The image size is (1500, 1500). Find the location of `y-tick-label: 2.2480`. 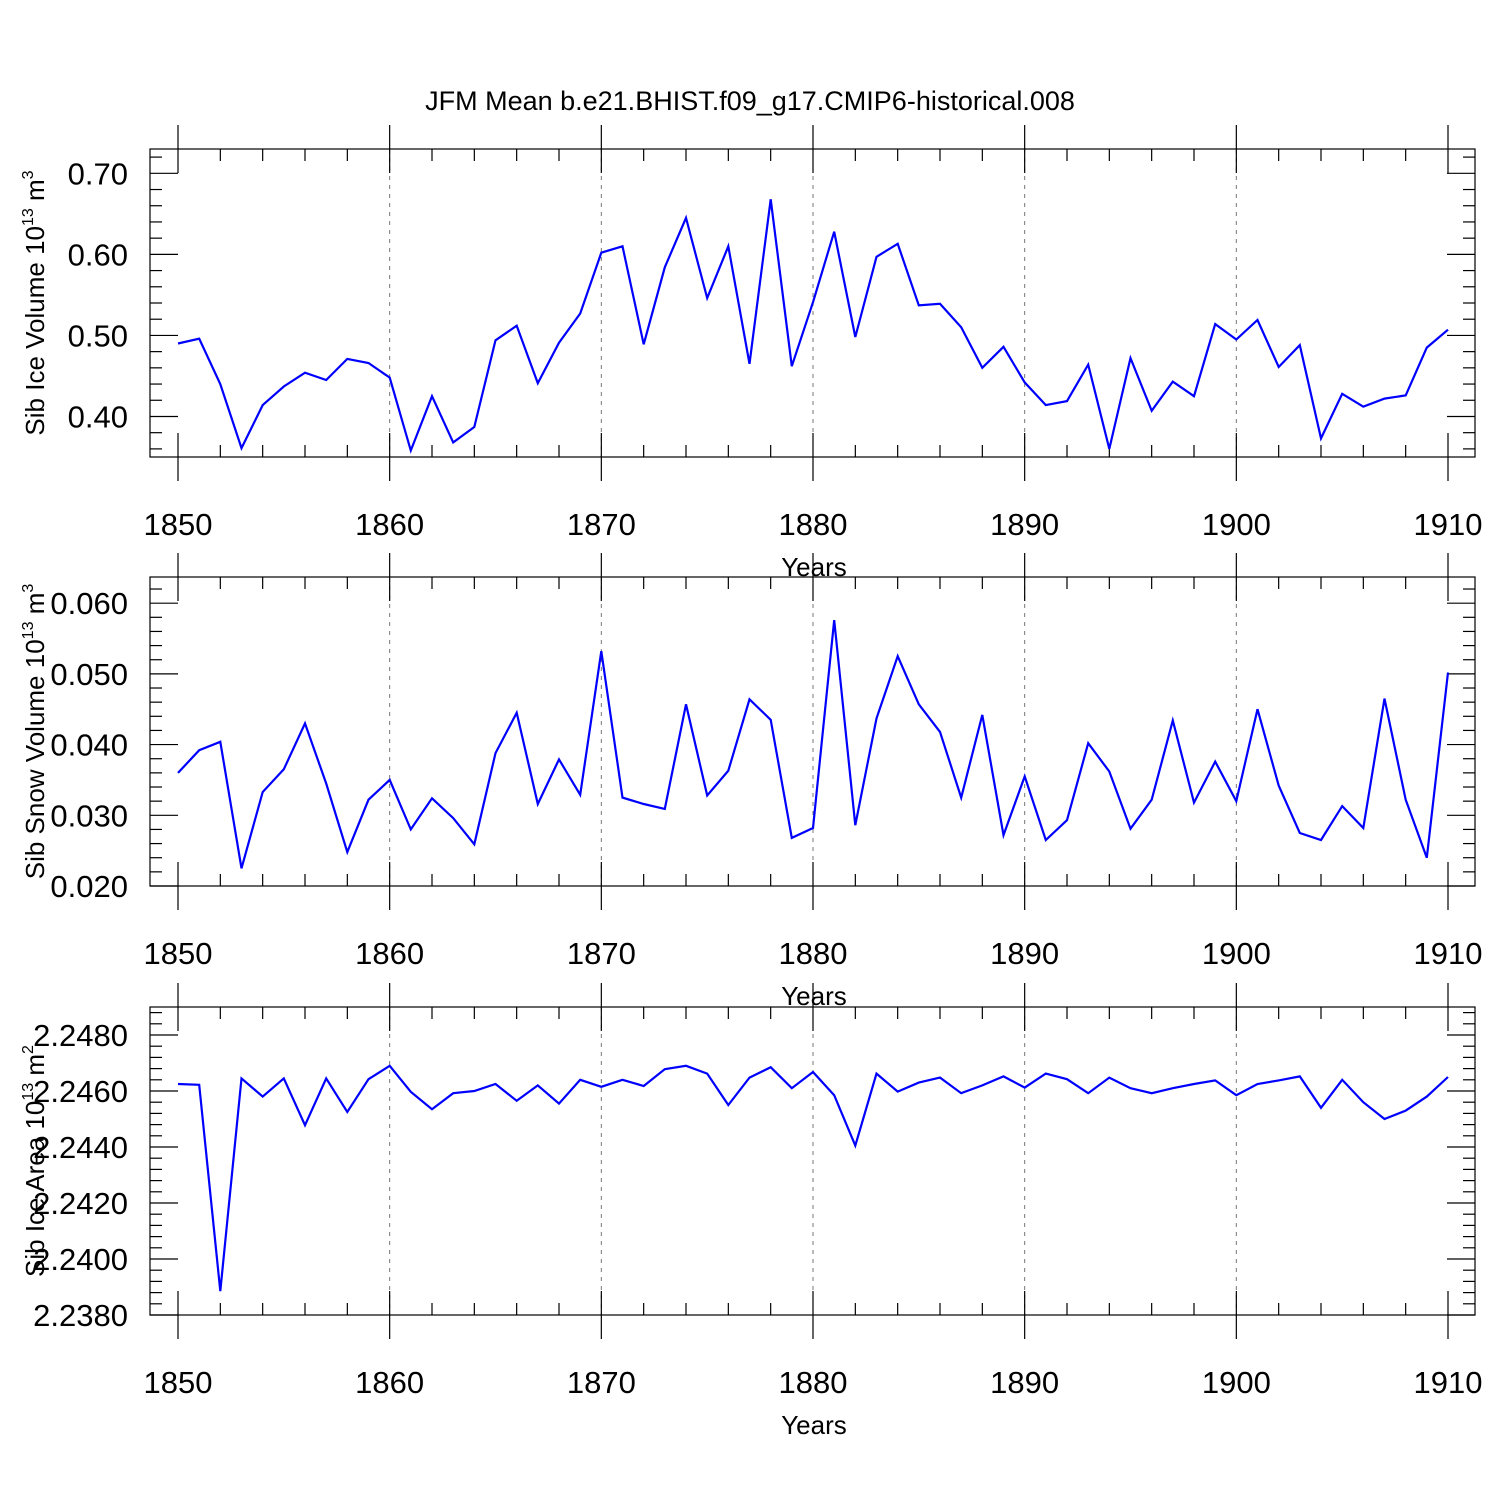

y-tick-label: 2.2480 is located at coordinates (80, 1035).